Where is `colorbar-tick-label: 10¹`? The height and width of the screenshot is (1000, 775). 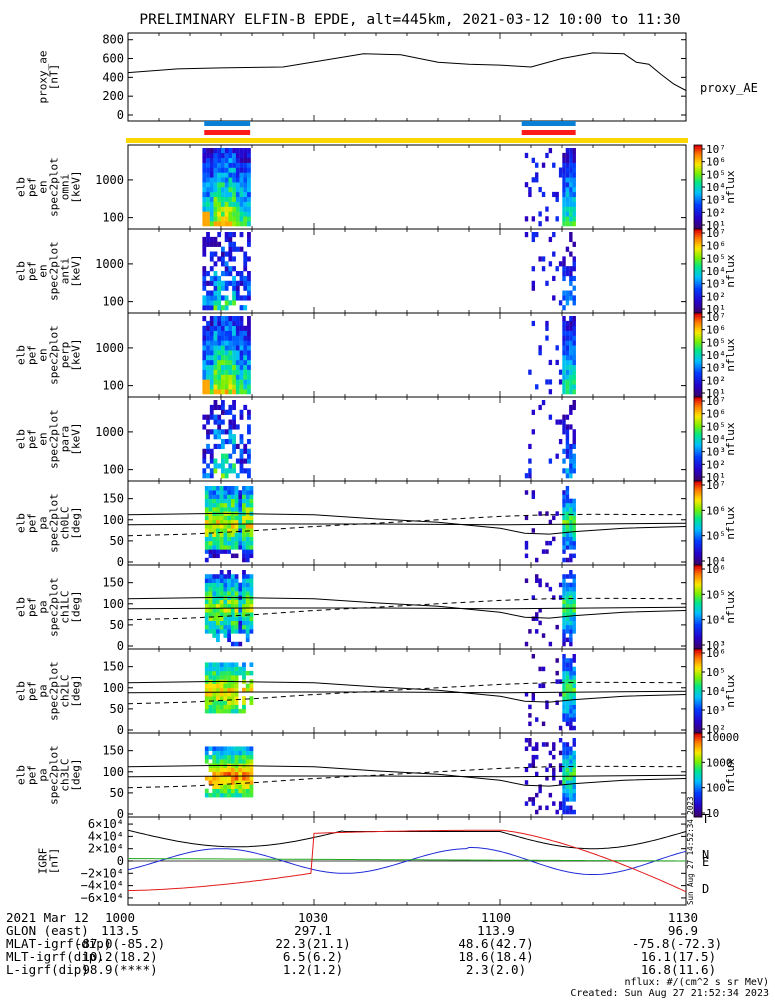 colorbar-tick-label: 10¹ is located at coordinates (716, 477).